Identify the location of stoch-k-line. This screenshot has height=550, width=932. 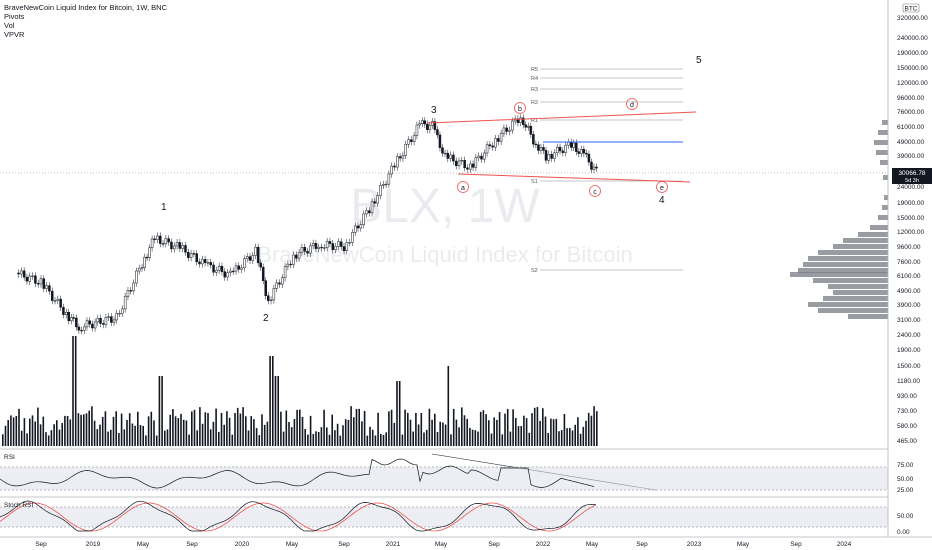
(298, 516).